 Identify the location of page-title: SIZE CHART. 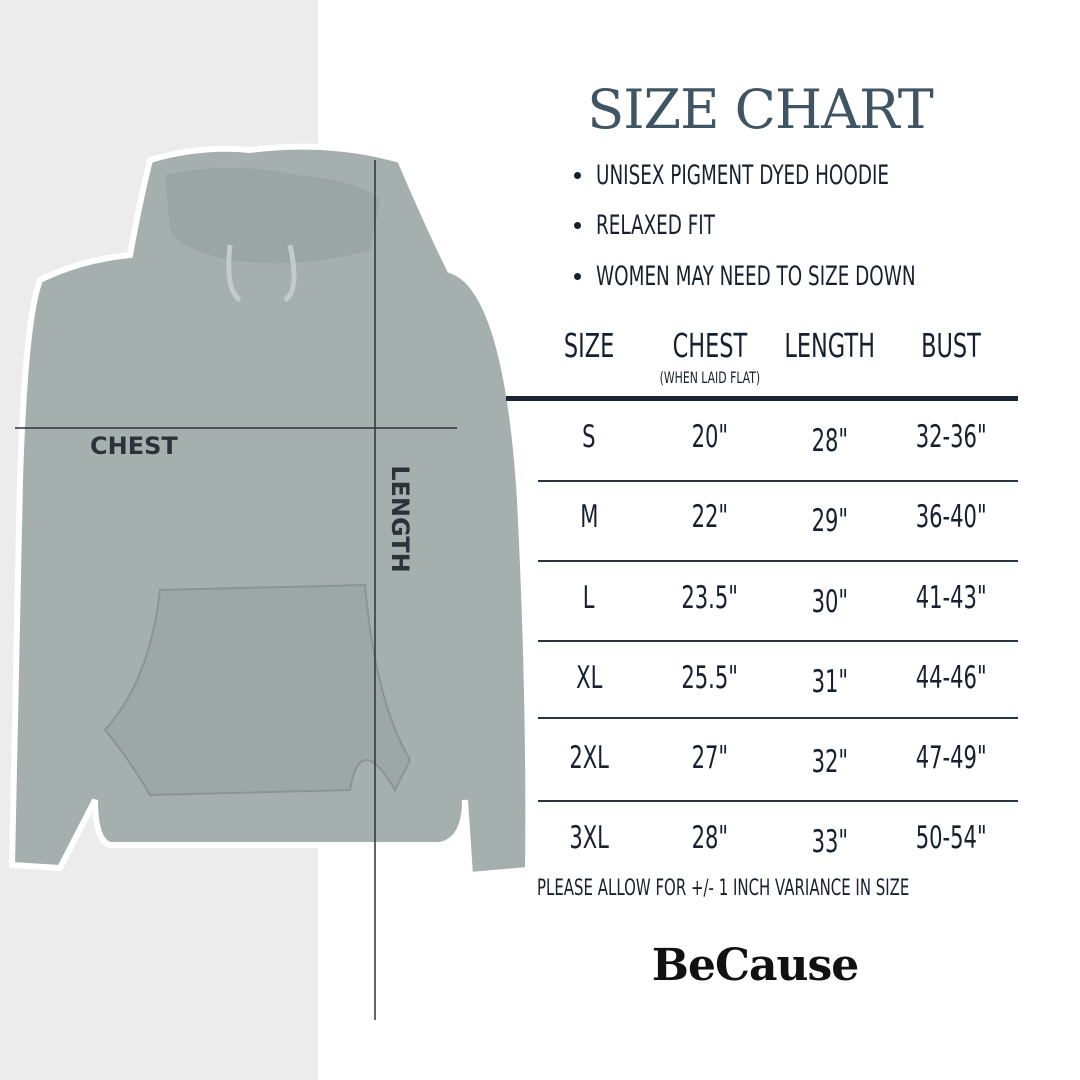
(760, 109).